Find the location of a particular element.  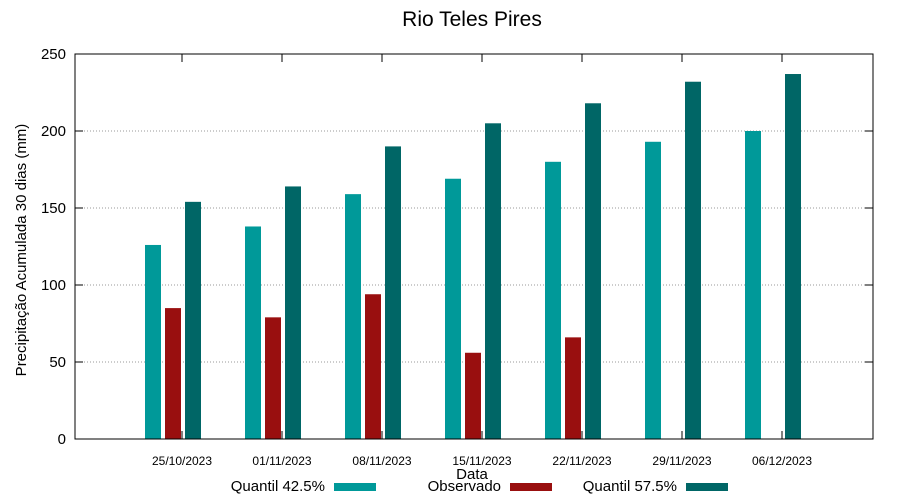

x-tick-label: 22/11/2023 is located at coordinates (581, 461).